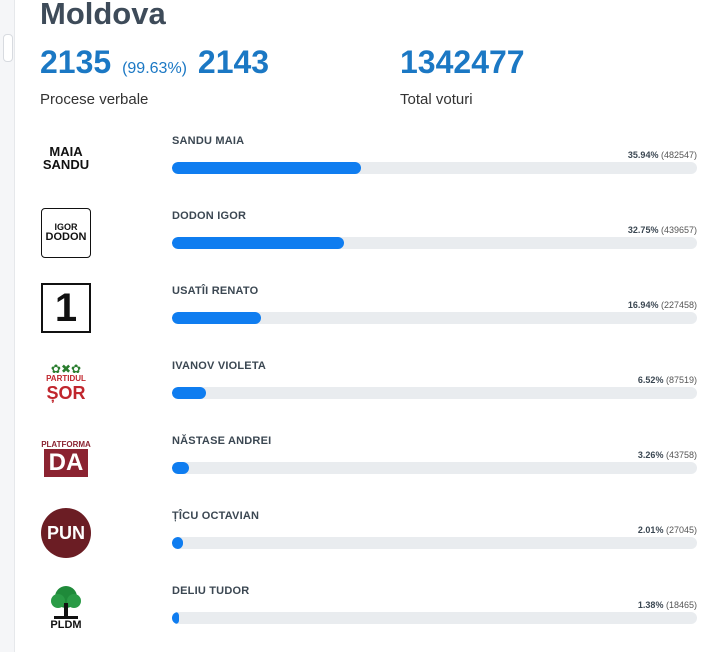 The width and height of the screenshot is (702, 657). I want to click on pldm-logo: PLDM, so click(66, 608).